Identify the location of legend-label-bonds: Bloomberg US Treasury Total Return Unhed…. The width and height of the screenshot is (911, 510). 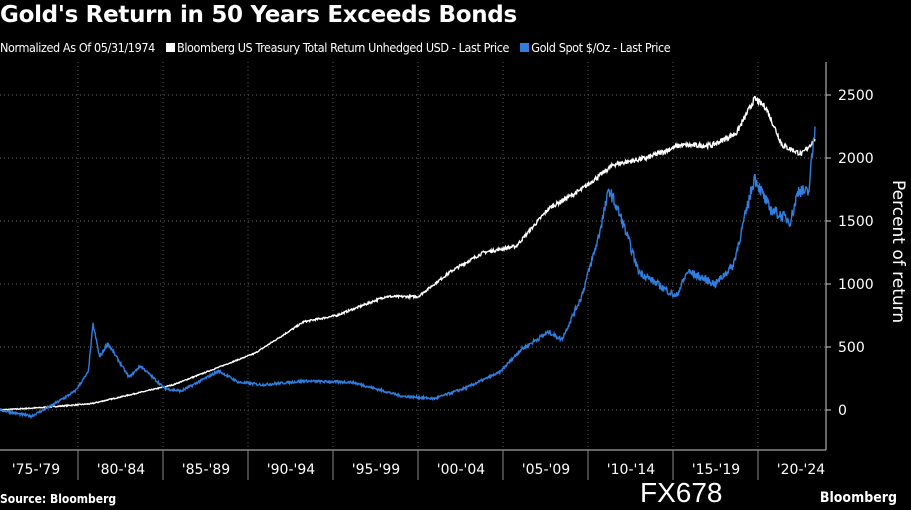
(343, 47).